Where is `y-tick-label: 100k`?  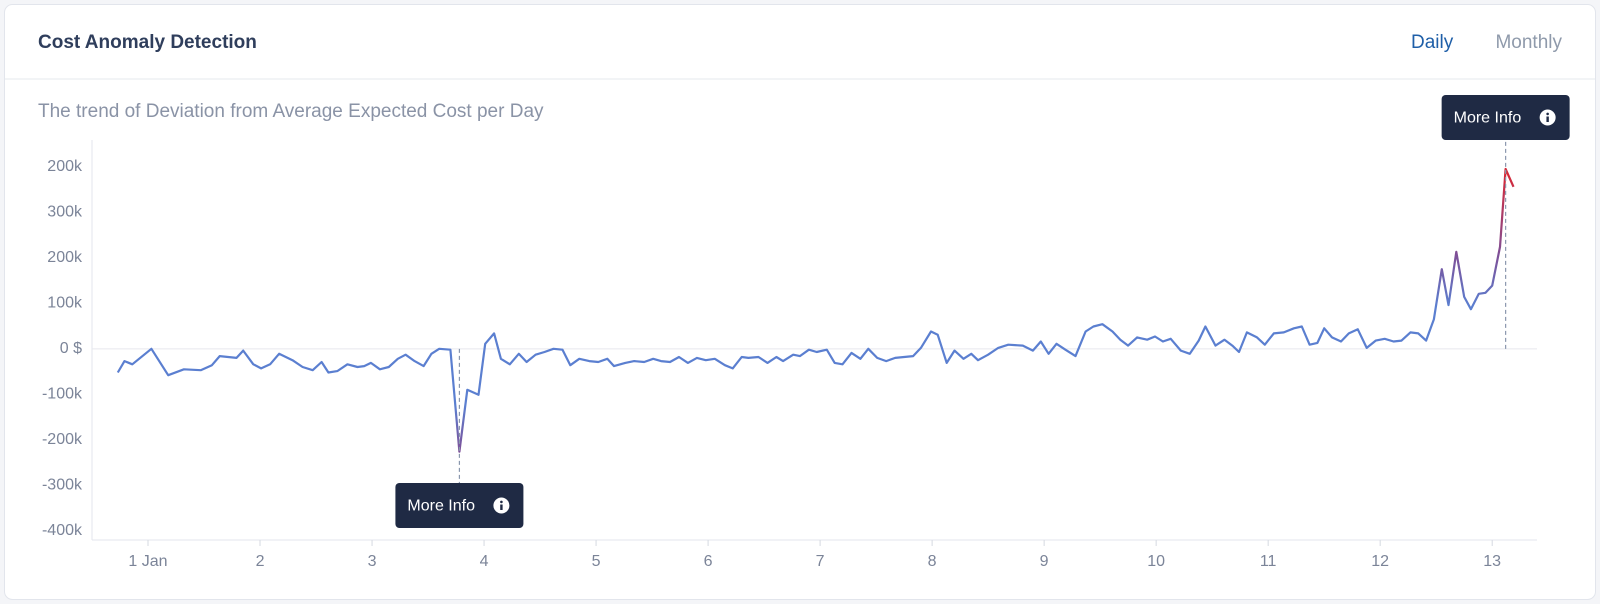 y-tick-label: 100k is located at coordinates (65, 303).